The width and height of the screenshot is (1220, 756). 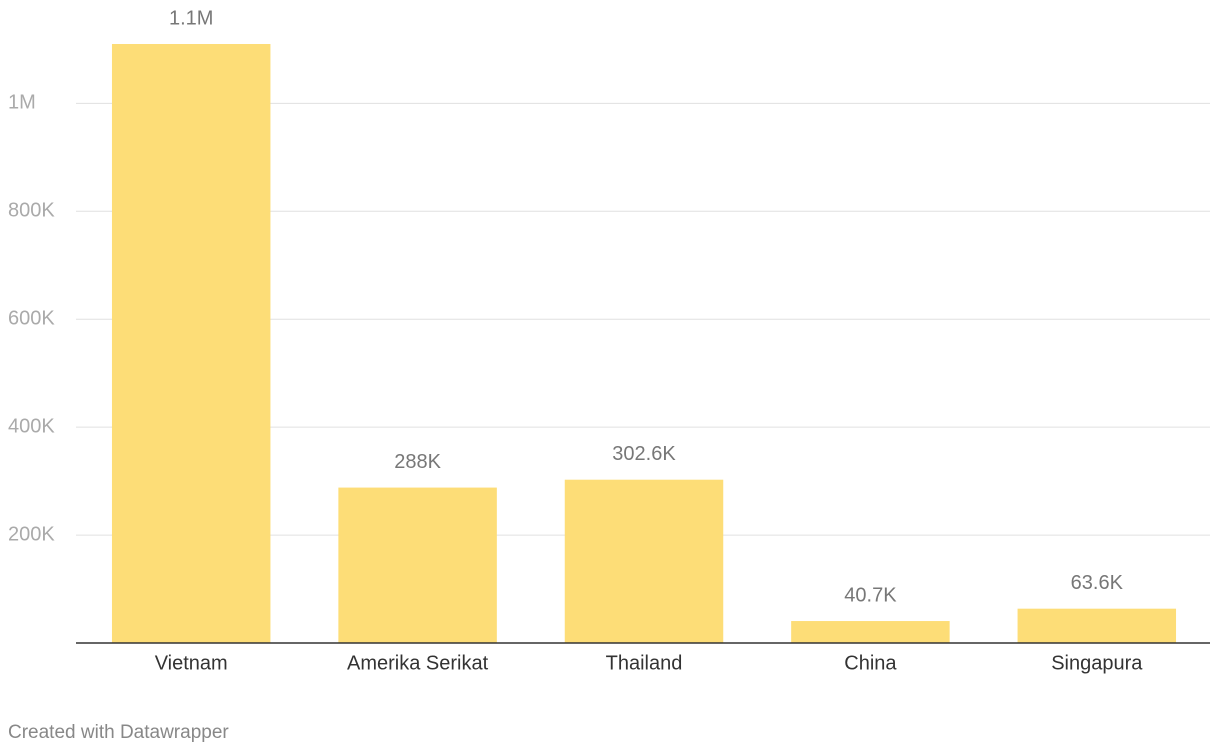 I want to click on x-tick-label: China, so click(x=870, y=663).